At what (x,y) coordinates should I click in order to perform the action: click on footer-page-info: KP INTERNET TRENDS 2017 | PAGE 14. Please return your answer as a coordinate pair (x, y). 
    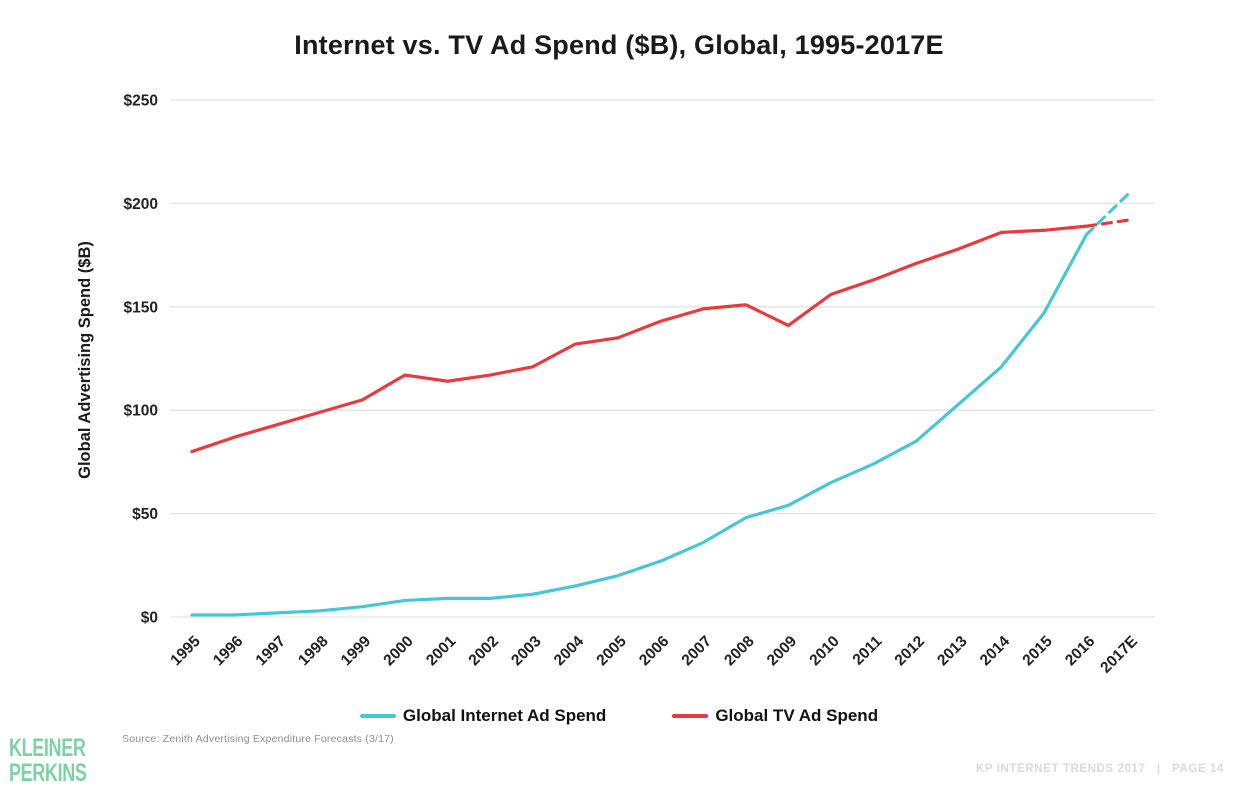
    Looking at the image, I should click on (1099, 769).